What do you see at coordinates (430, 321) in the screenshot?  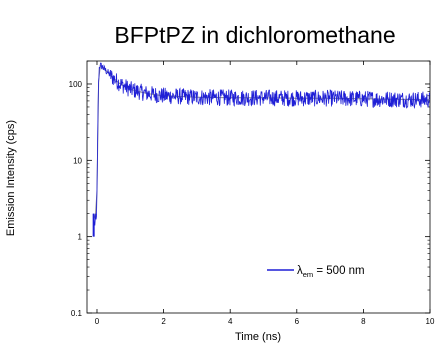 I see `x-tick-label: 10` at bounding box center [430, 321].